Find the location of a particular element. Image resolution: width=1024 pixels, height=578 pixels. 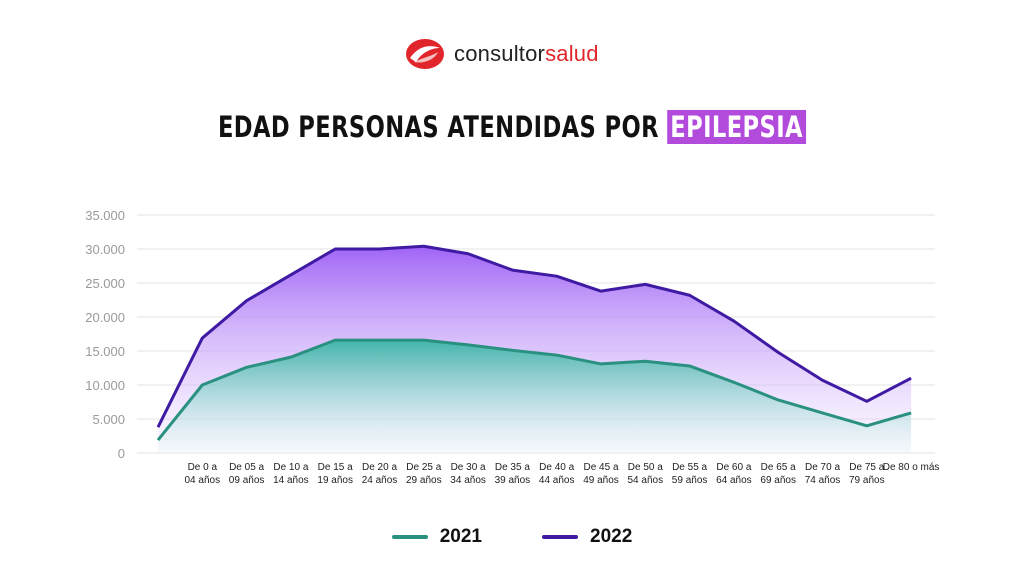

y-tick-label: 0 is located at coordinates (121, 453).